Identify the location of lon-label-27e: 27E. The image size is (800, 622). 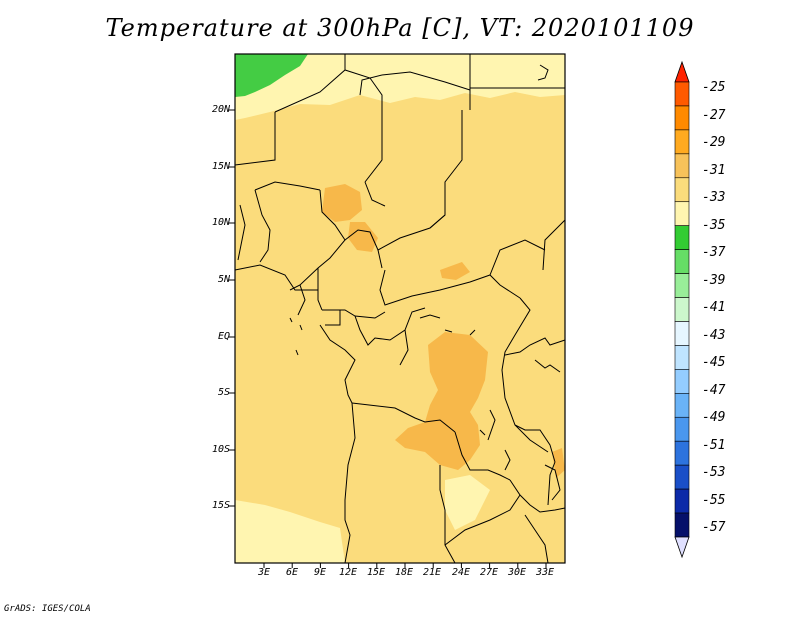
(489, 572).